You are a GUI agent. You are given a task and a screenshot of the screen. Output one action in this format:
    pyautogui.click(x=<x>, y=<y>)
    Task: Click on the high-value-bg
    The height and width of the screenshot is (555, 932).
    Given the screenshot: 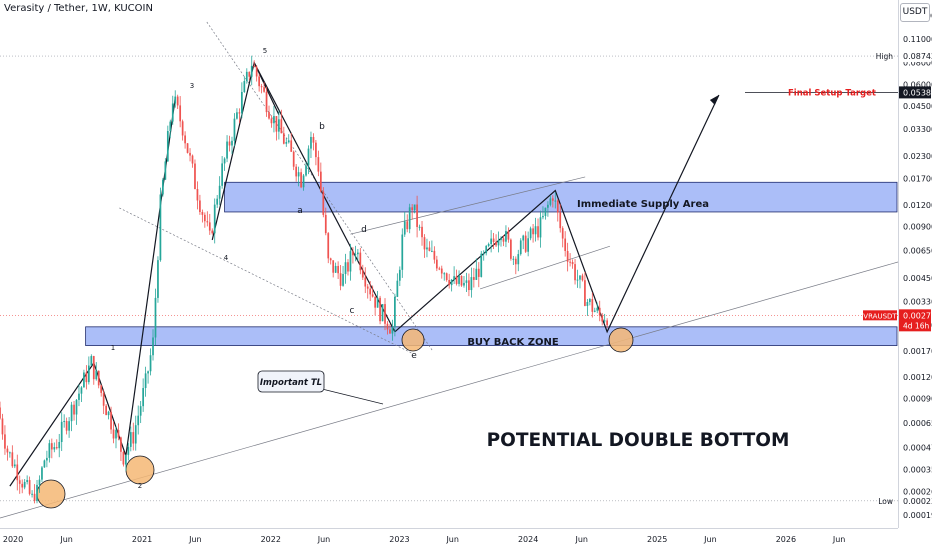 What is the action you would take?
    pyautogui.click(x=915, y=56)
    